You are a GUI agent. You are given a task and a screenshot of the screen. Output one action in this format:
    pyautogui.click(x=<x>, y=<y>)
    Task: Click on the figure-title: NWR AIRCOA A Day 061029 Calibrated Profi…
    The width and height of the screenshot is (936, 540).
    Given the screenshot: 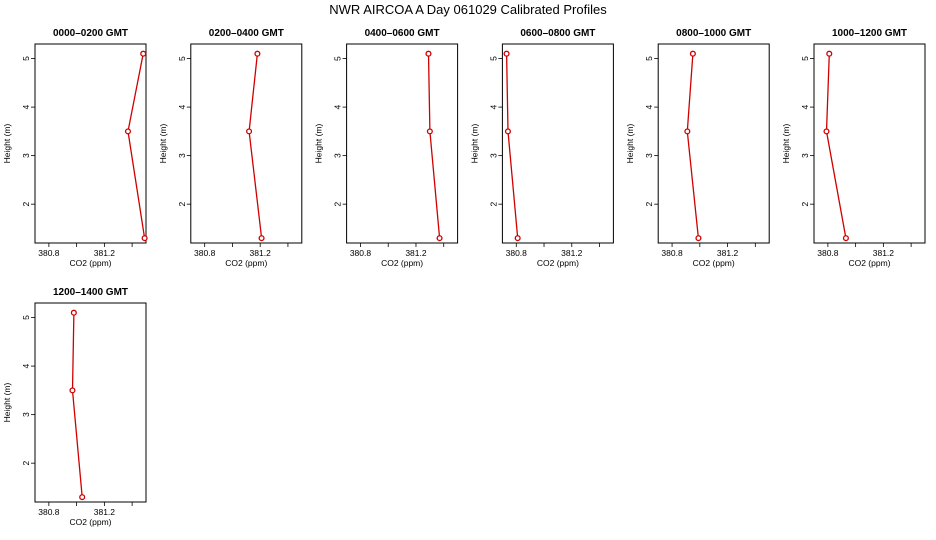 What is the action you would take?
    pyautogui.click(x=468, y=9)
    